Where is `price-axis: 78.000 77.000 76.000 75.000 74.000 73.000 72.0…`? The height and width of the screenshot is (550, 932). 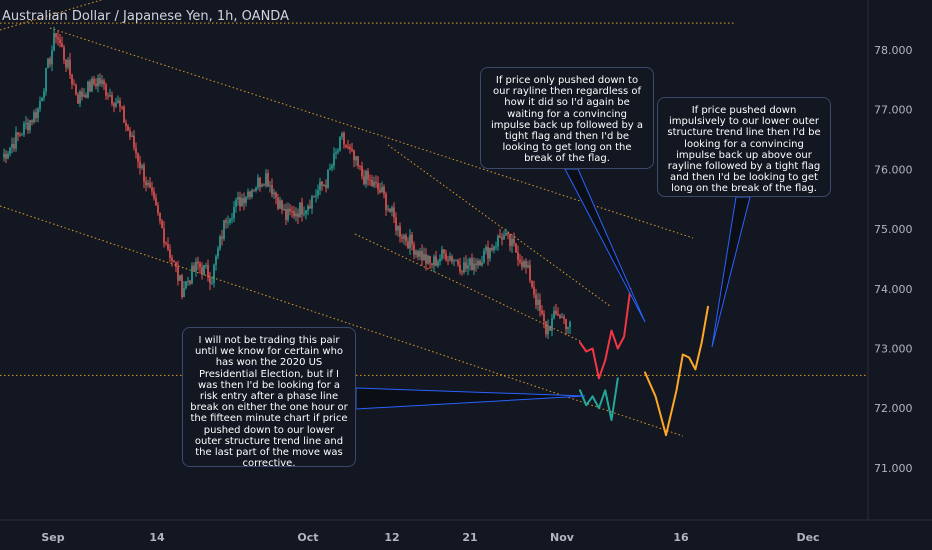 price-axis: 78.000 77.000 76.000 75.000 74.000 73.000 72.0… is located at coordinates (893, 259).